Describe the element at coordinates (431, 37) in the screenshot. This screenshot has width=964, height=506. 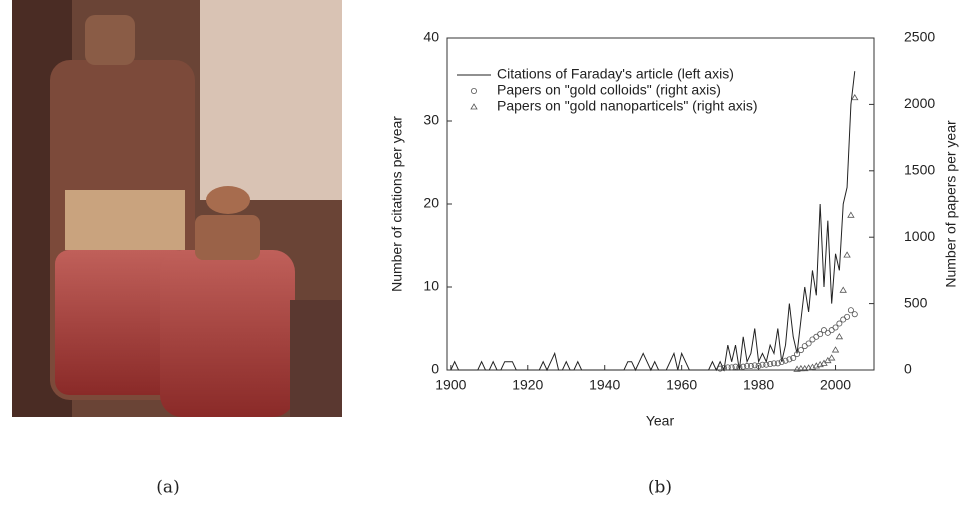
I see `y-tick-label: 40` at that location.